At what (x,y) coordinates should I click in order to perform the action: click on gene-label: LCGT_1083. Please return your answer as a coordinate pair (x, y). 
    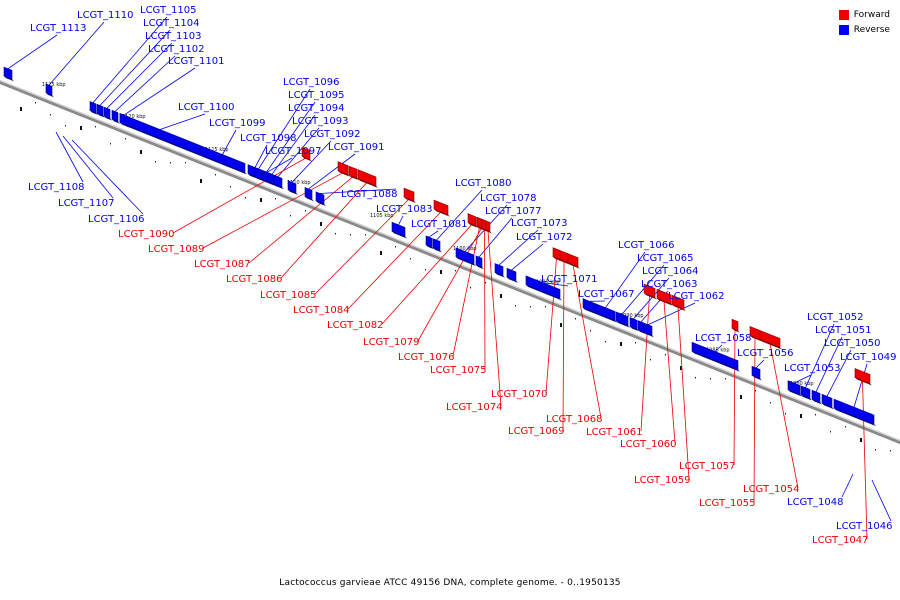
    Looking at the image, I should click on (404, 209).